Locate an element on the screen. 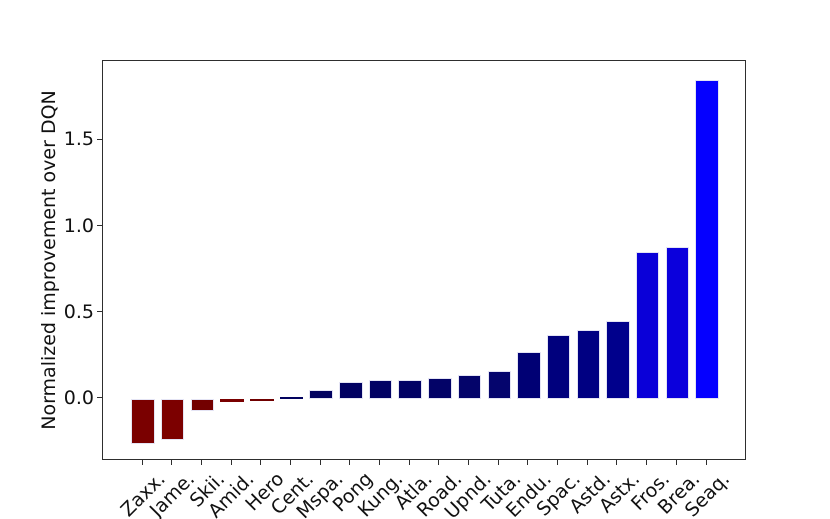 The image size is (830, 519). y-tick-label: 0.5 is located at coordinates (78, 311).